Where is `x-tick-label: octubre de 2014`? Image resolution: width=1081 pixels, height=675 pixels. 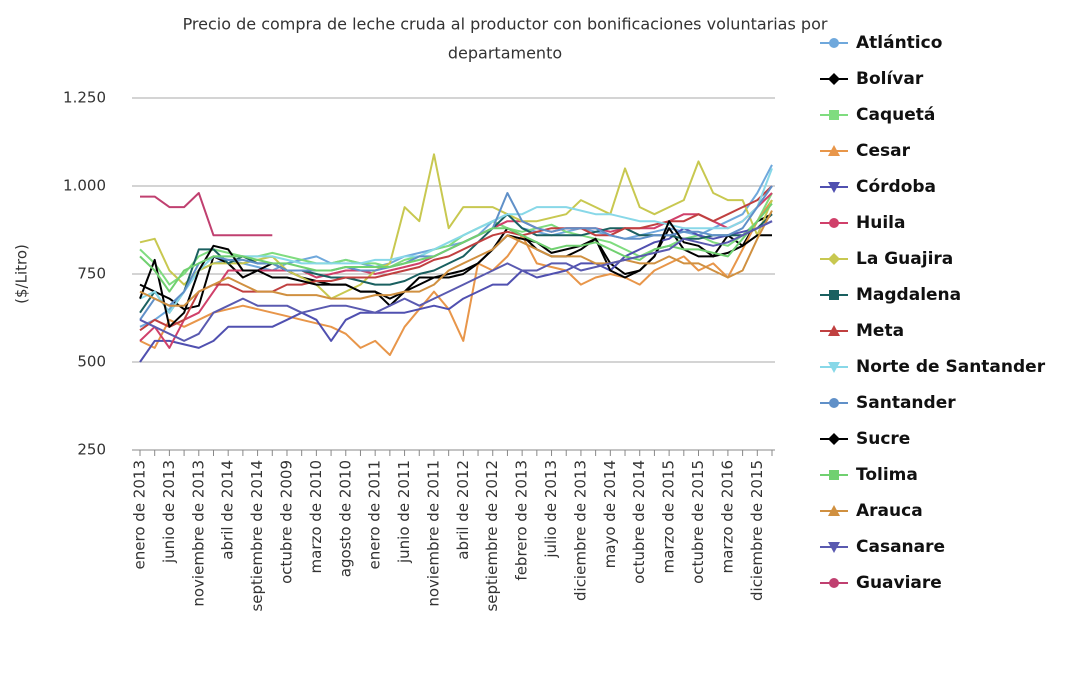 x-tick-label: octubre de 2014 is located at coordinates (639, 522).